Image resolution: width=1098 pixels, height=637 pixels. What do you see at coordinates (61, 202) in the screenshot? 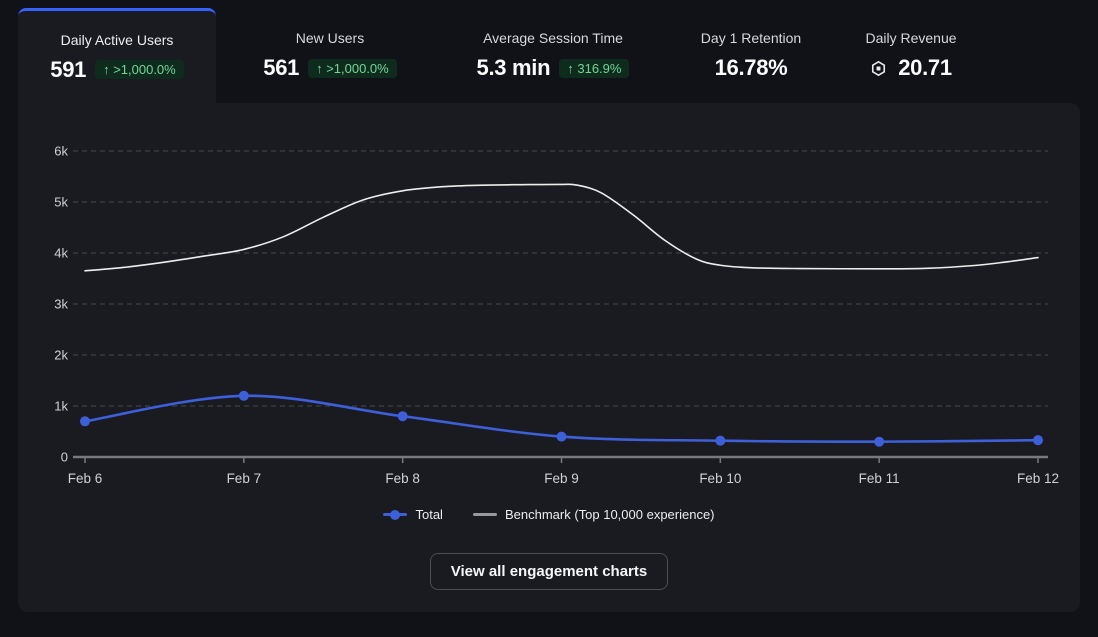
I see `y-axis-tick-label: 5k` at bounding box center [61, 202].